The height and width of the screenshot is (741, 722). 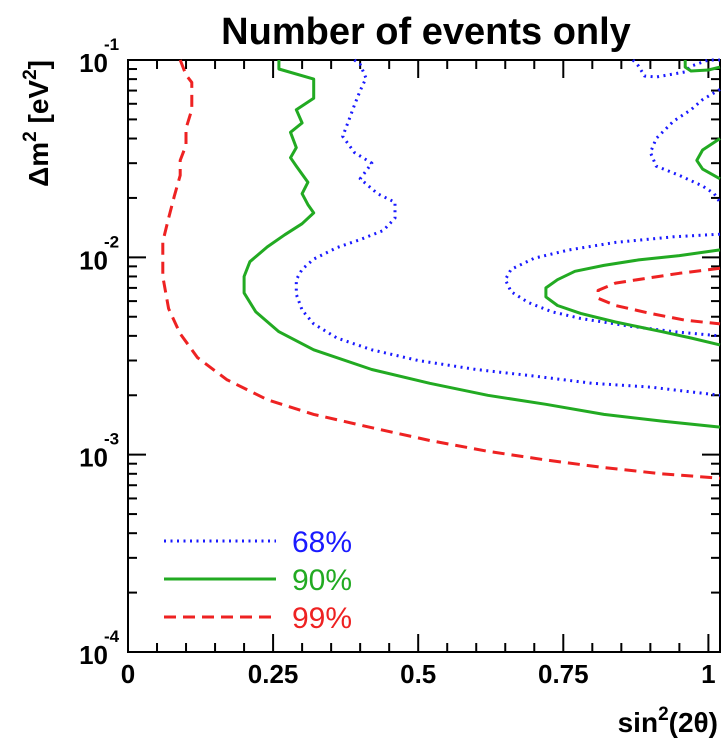 What do you see at coordinates (322, 542) in the screenshot?
I see `legend-label: 68%` at bounding box center [322, 542].